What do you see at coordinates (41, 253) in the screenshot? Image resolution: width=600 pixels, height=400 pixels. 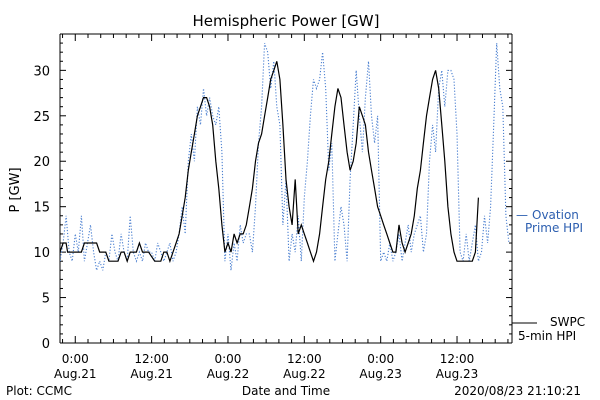 I see `y-tick-label: 10` at bounding box center [41, 253].